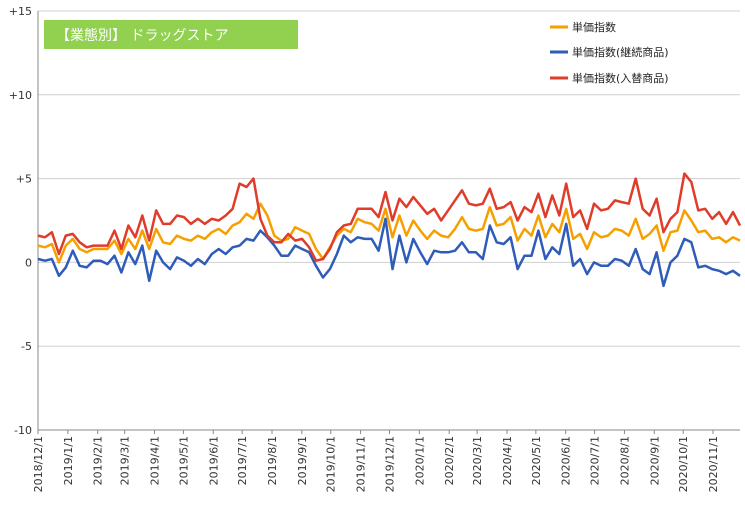 The image size is (745, 510). I want to click on x-tick-label: 2019/1/1, so click(68, 460).